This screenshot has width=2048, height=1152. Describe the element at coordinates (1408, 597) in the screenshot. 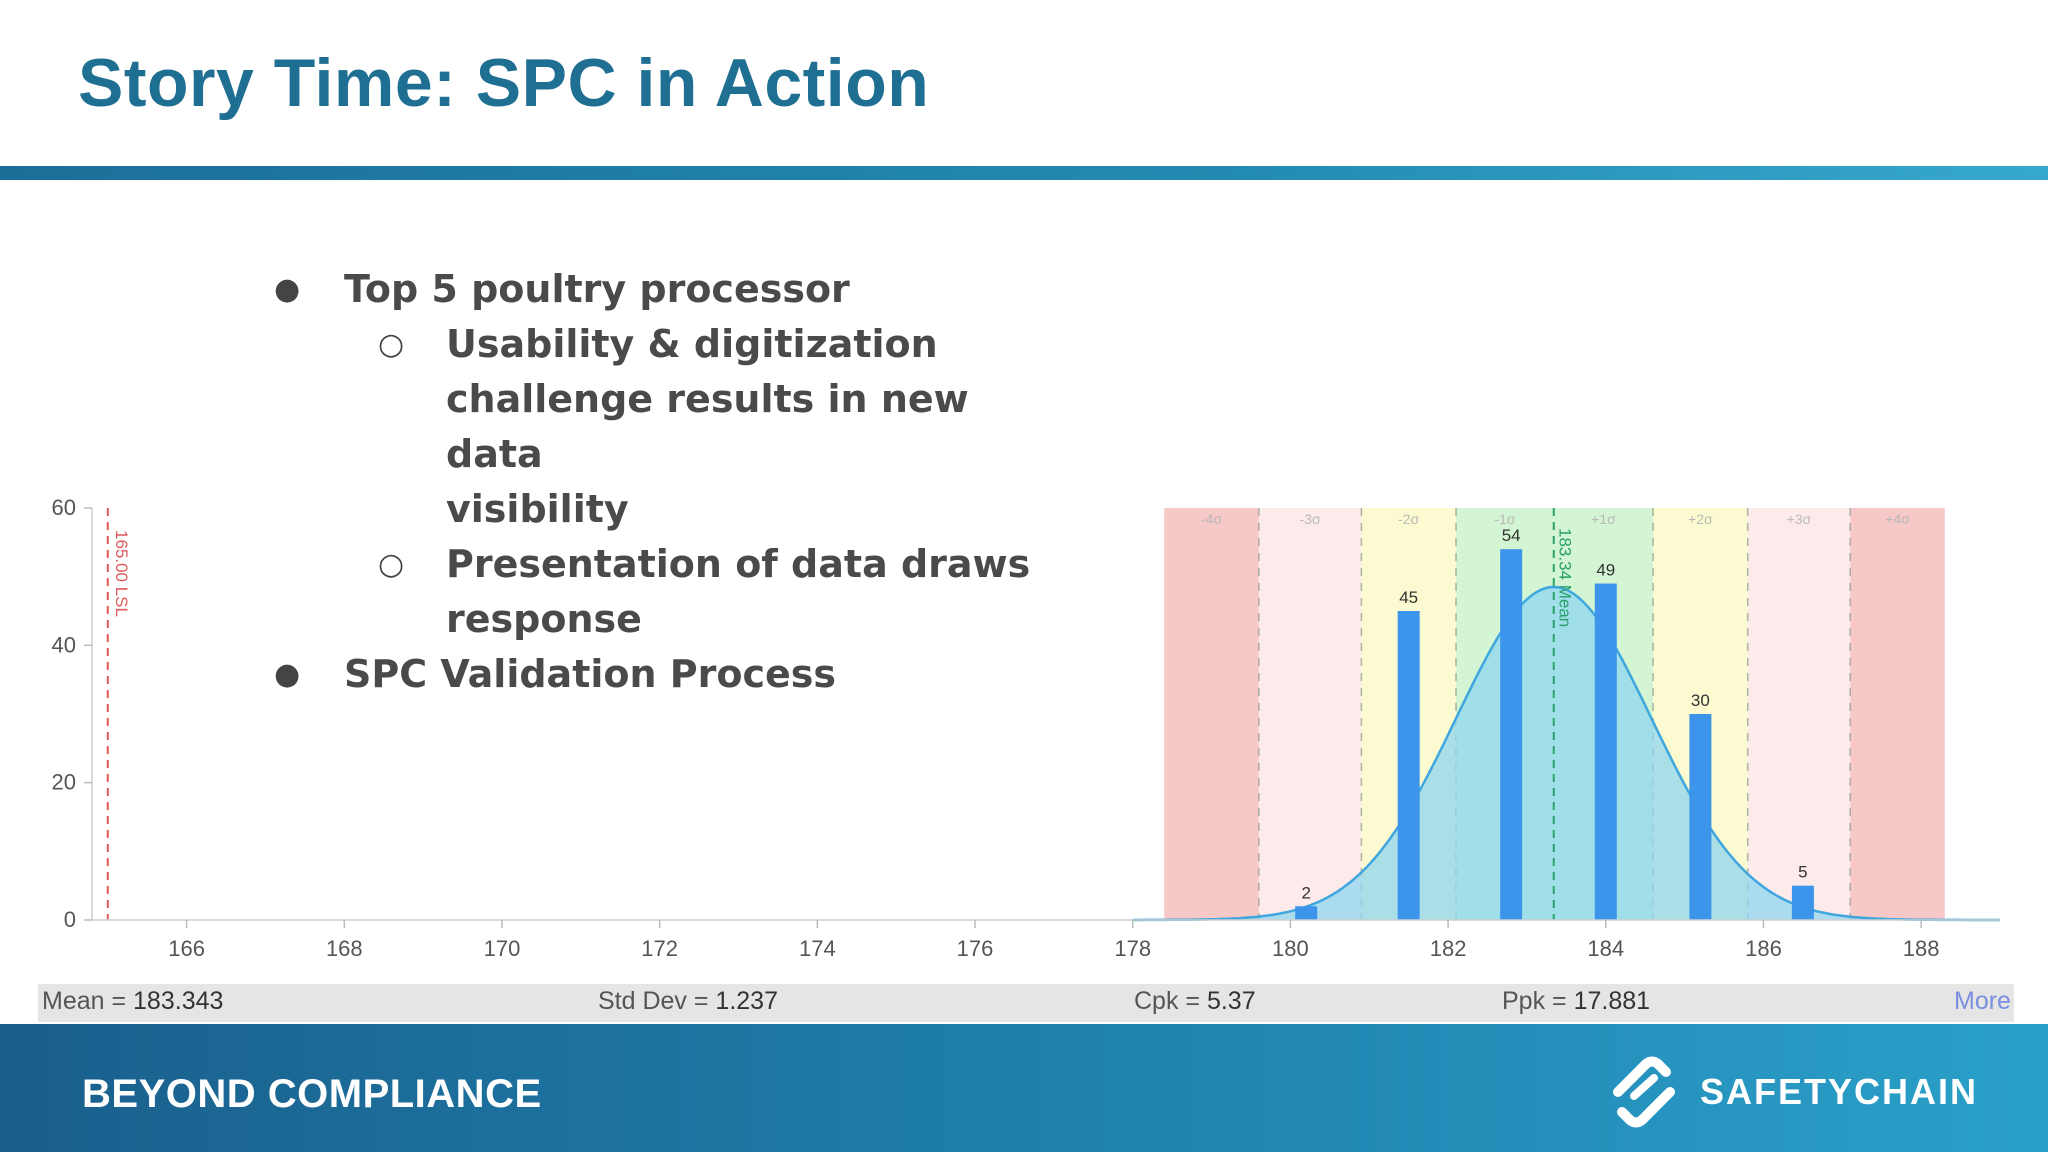

I see `bar-value-label: 45` at that location.